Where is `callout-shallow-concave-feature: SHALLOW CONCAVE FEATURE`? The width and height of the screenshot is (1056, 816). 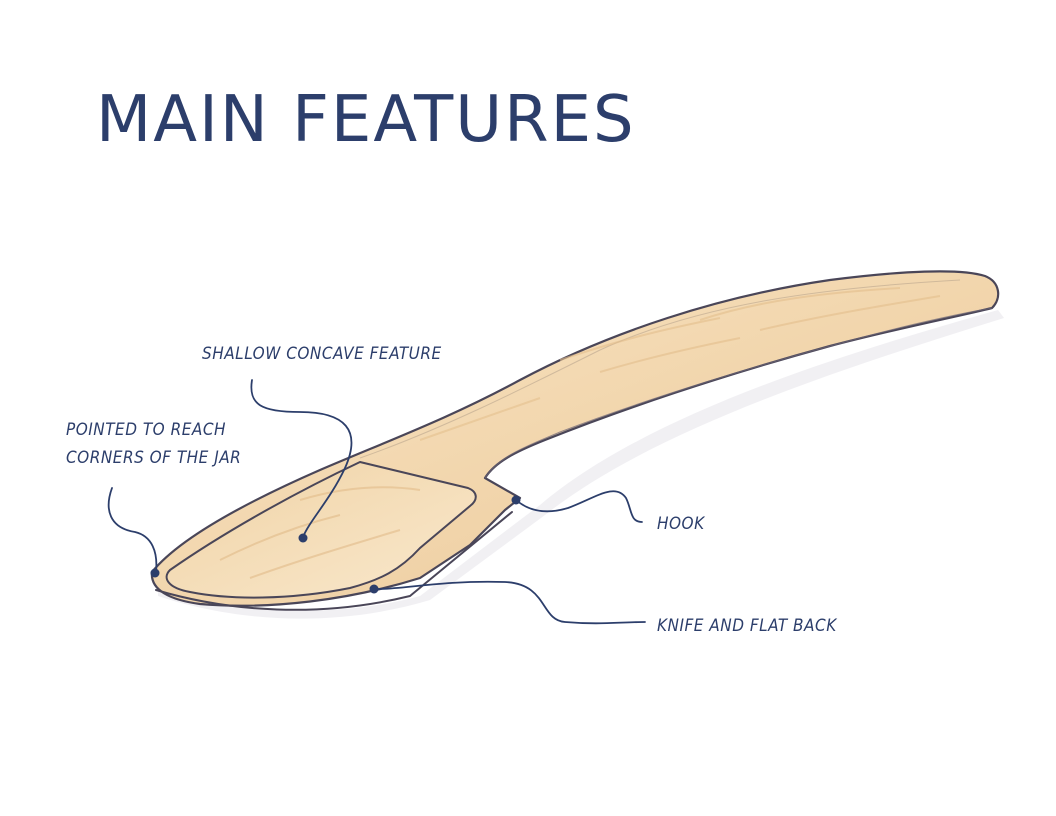 callout-shallow-concave-feature: SHALLOW CONCAVE FEATURE is located at coordinates (322, 354).